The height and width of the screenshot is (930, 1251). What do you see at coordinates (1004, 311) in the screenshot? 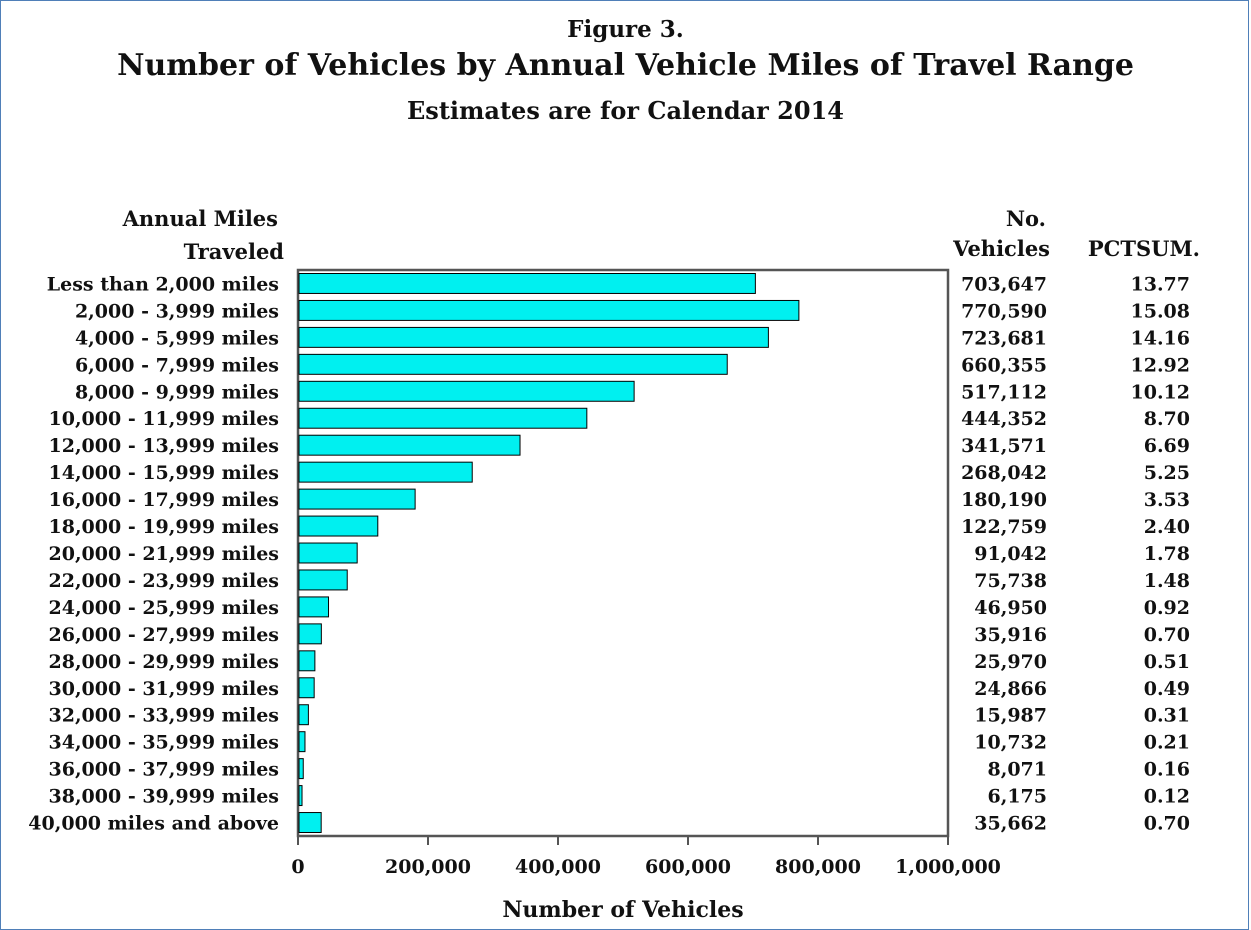
I see `vehicle-count-1: 770,590` at bounding box center [1004, 311].